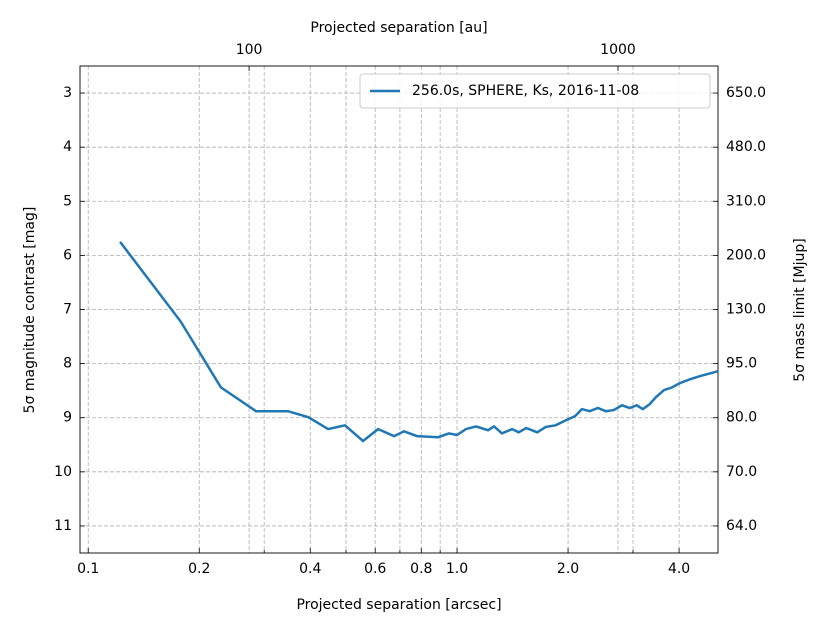 The image size is (830, 627). I want to click on y-tick-label: 7, so click(67, 310).